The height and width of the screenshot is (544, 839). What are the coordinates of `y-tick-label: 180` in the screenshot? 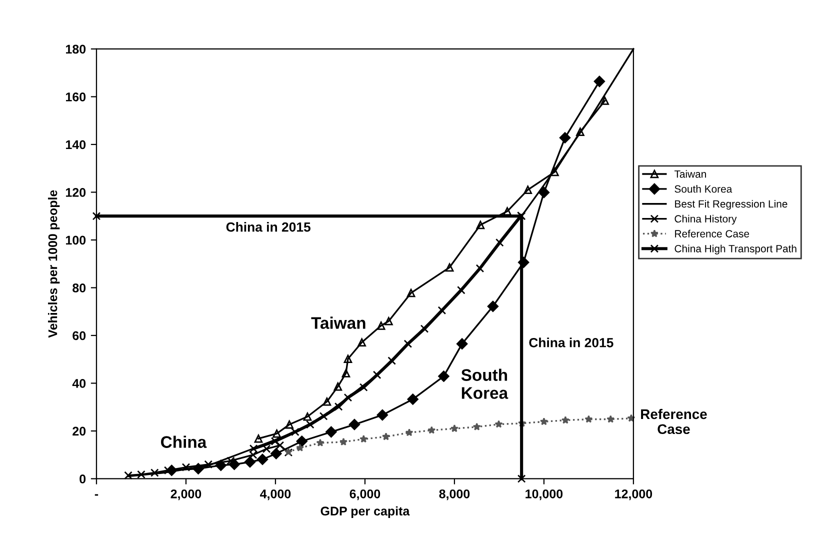 It's located at (76, 49).